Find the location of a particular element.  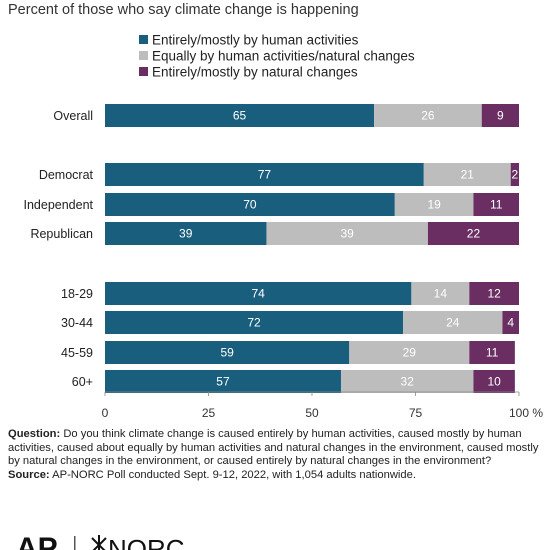

data-label-human: 70 is located at coordinates (250, 205).